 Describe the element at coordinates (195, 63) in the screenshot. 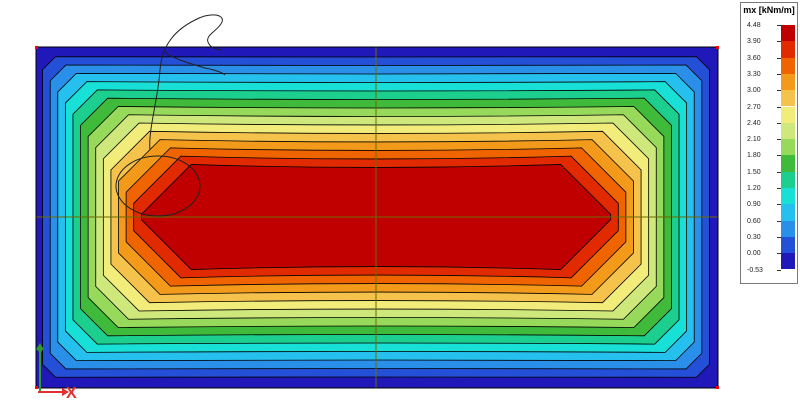

I see `scribble-stroke` at that location.